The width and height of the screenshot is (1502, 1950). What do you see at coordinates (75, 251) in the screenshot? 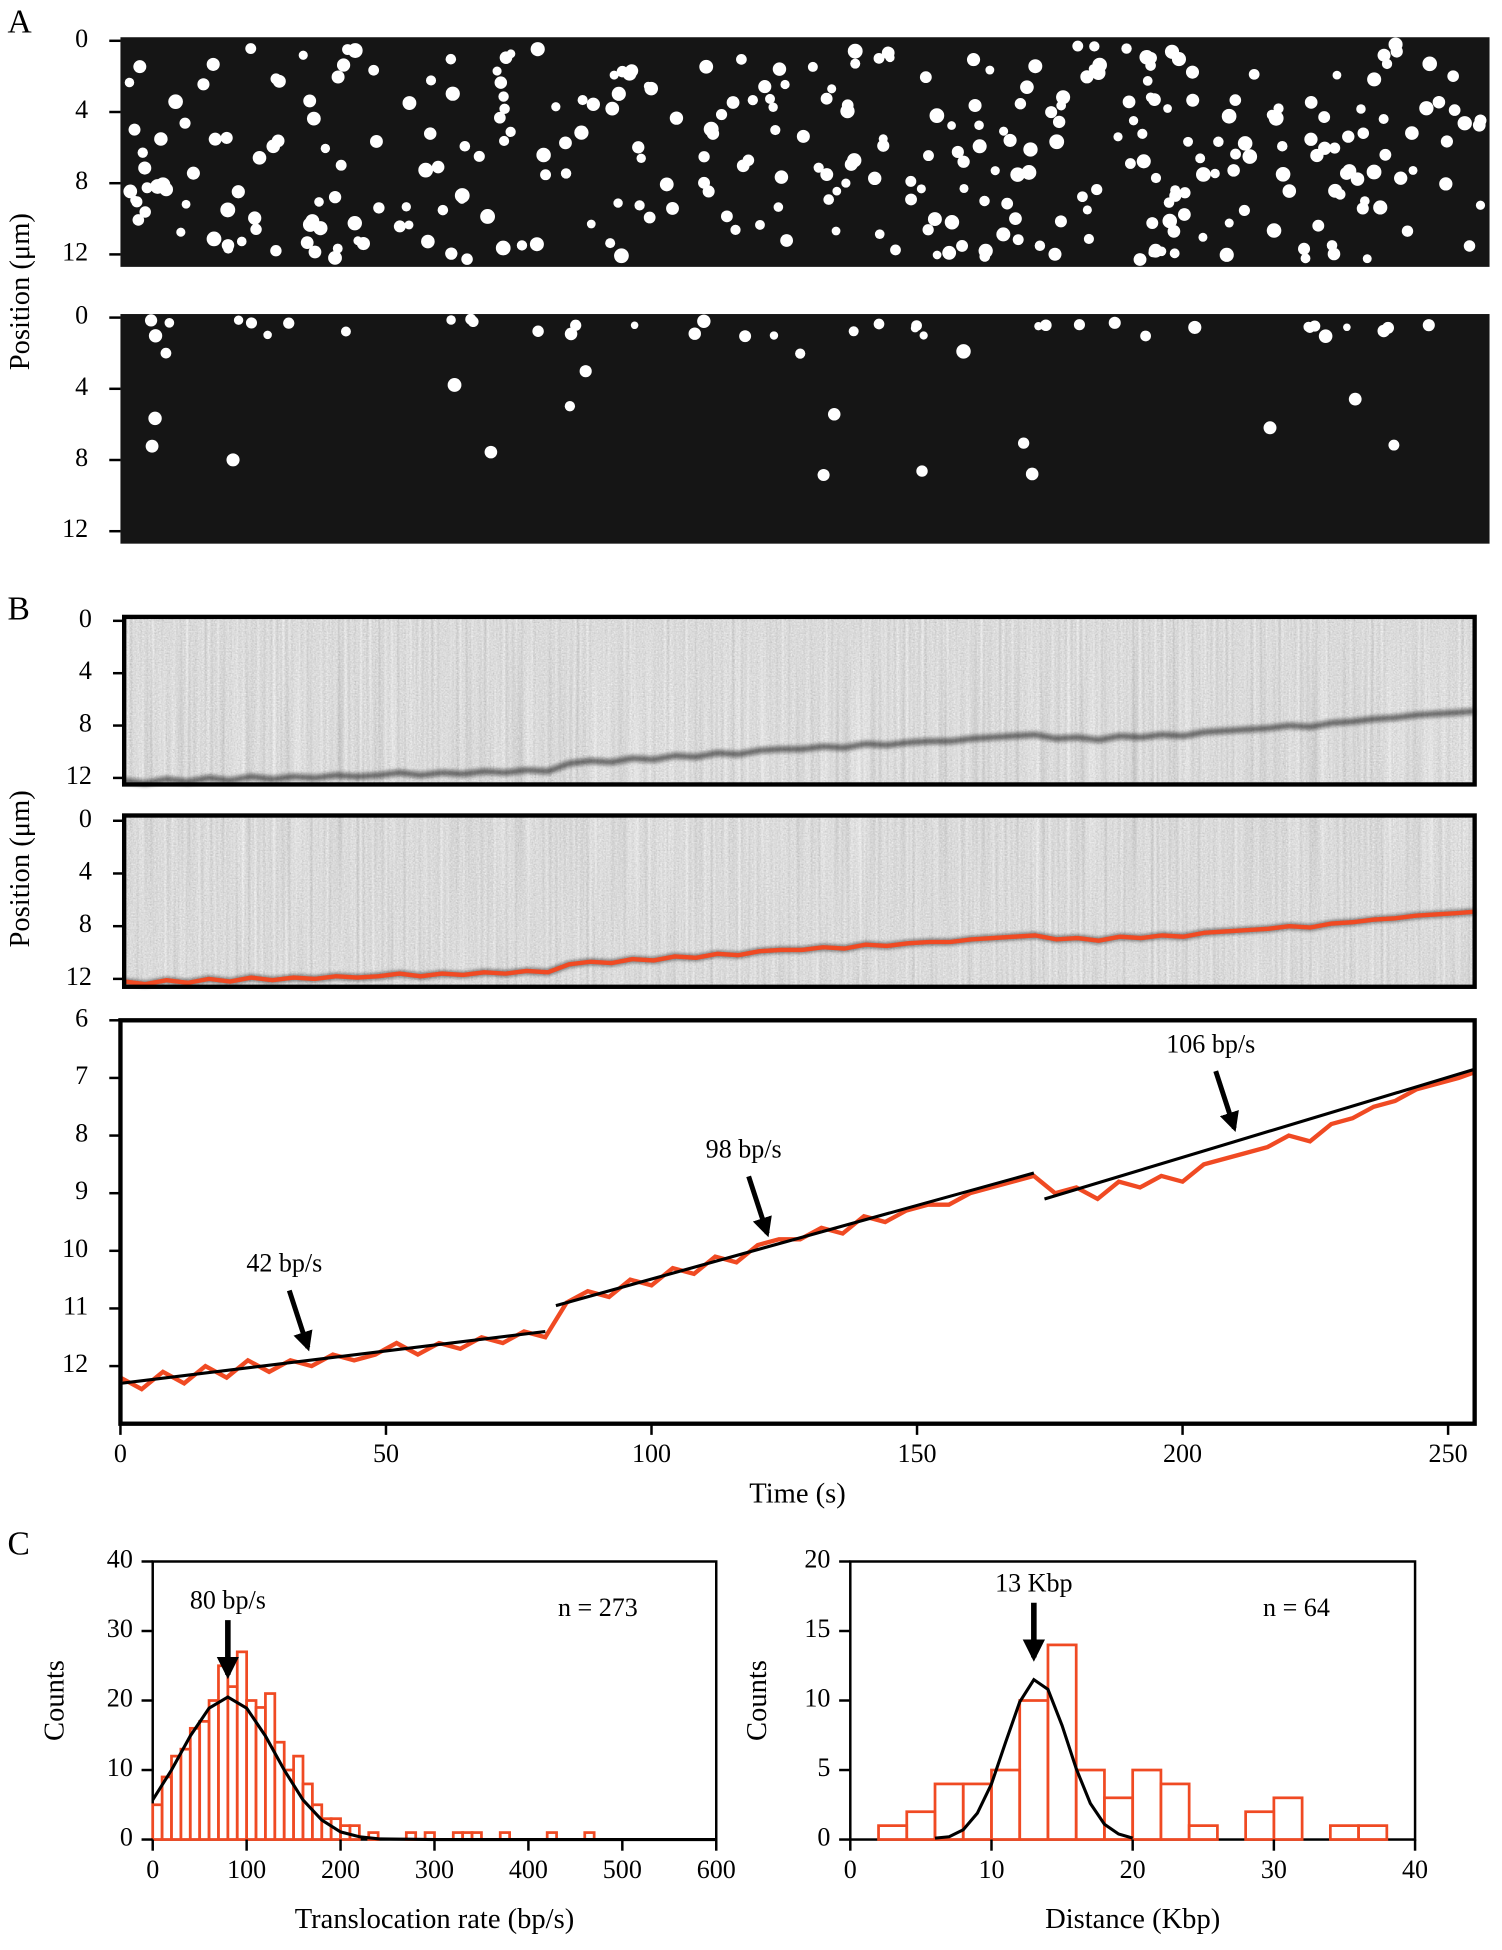
I see `y-tick-label: 12` at bounding box center [75, 251].